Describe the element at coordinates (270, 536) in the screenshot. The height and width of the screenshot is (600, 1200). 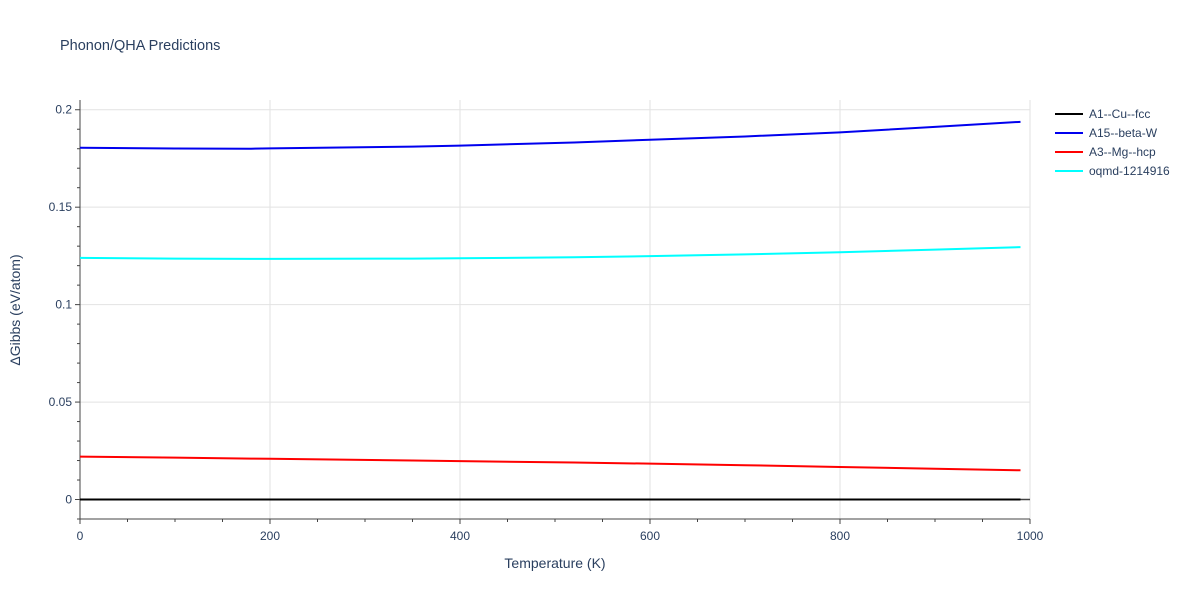
I see `x-tick-label: 200` at that location.